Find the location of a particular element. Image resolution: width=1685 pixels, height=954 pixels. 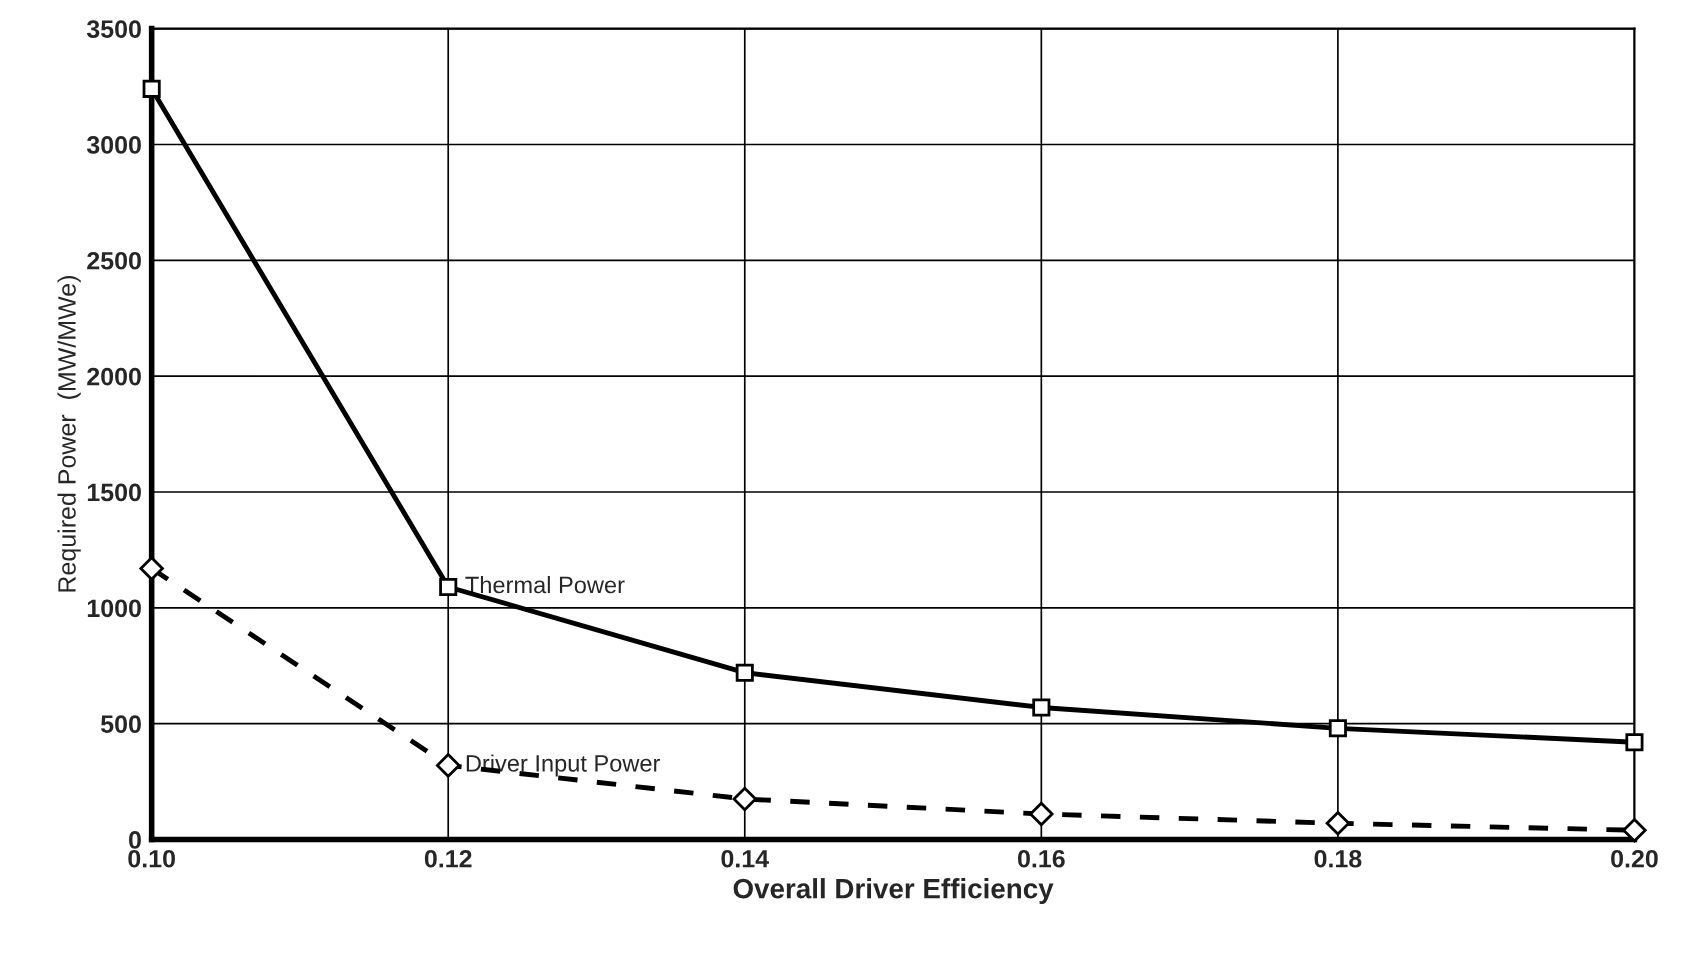

y-tick-label: 3500 is located at coordinates (113, 29).